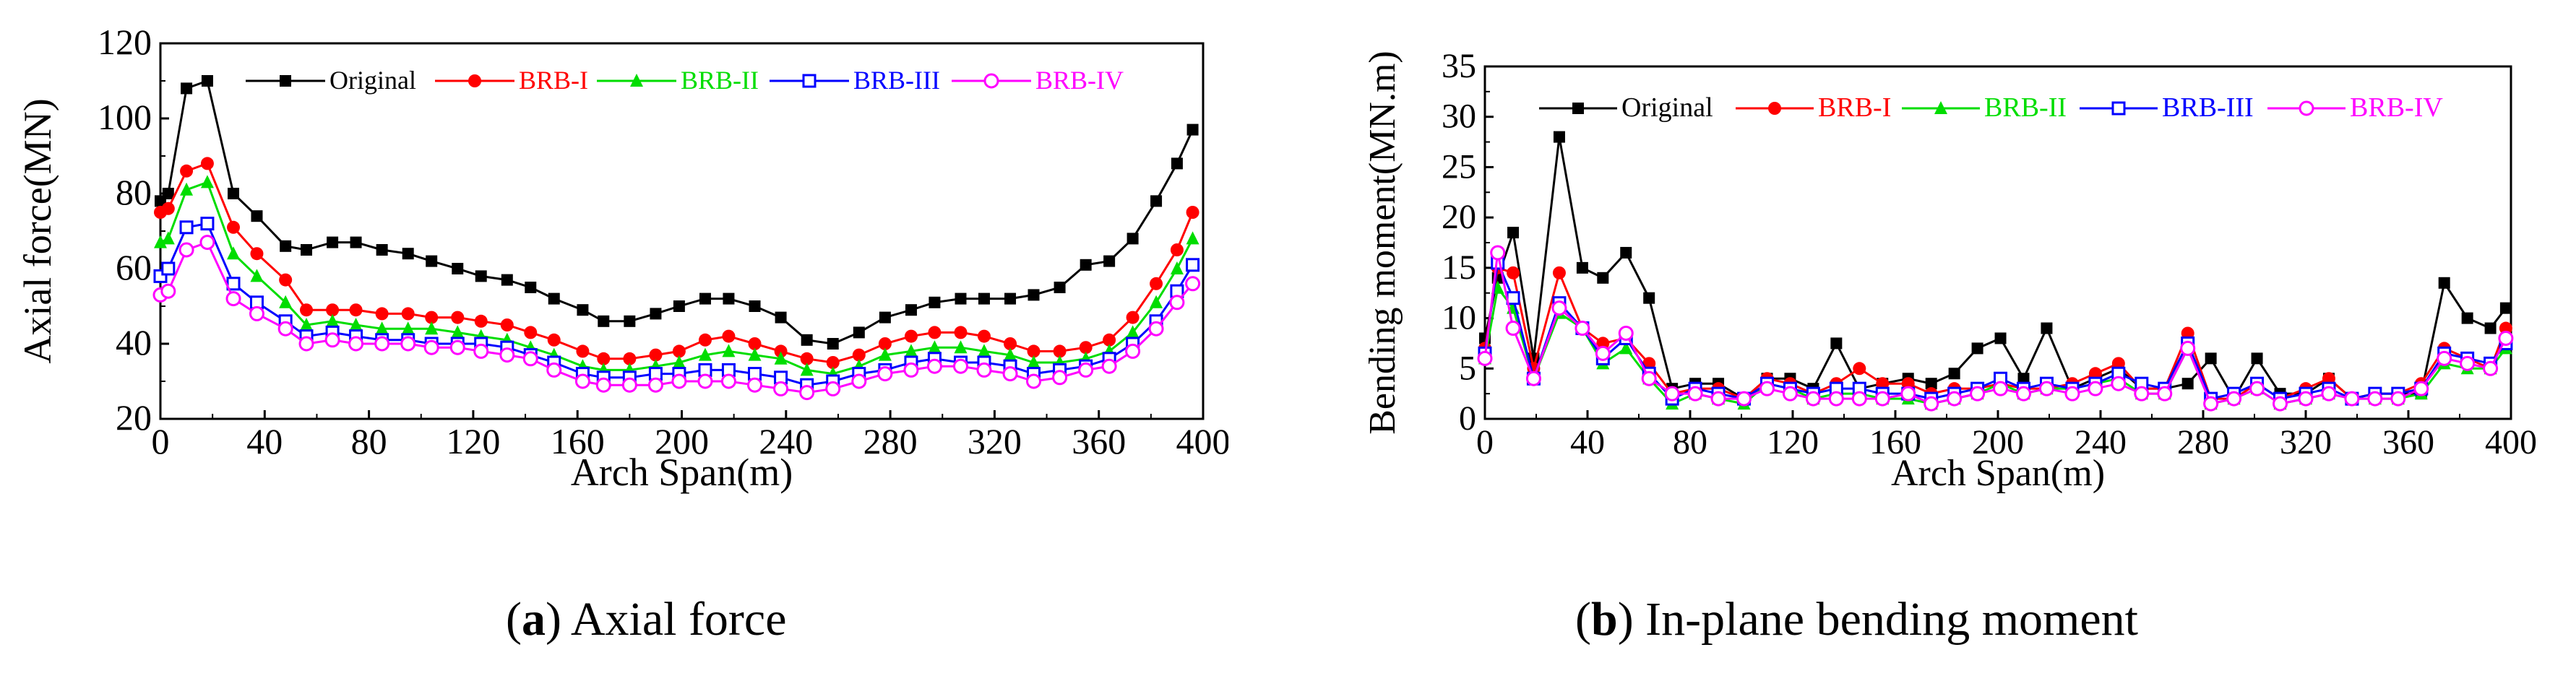  Describe the element at coordinates (995, 441) in the screenshot. I see `x-tick-label: 320` at that location.